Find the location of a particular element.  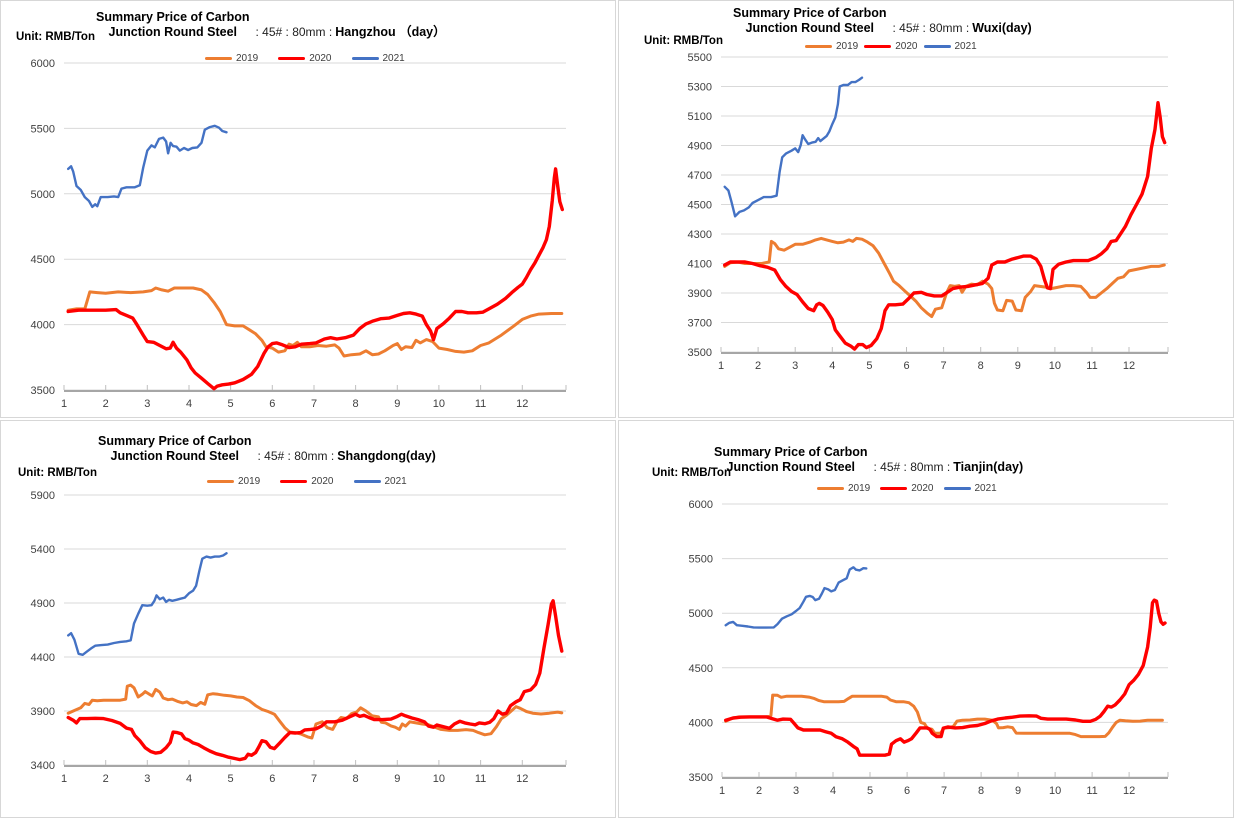

y-tick-label: 4900 is located at coordinates (43, 604).